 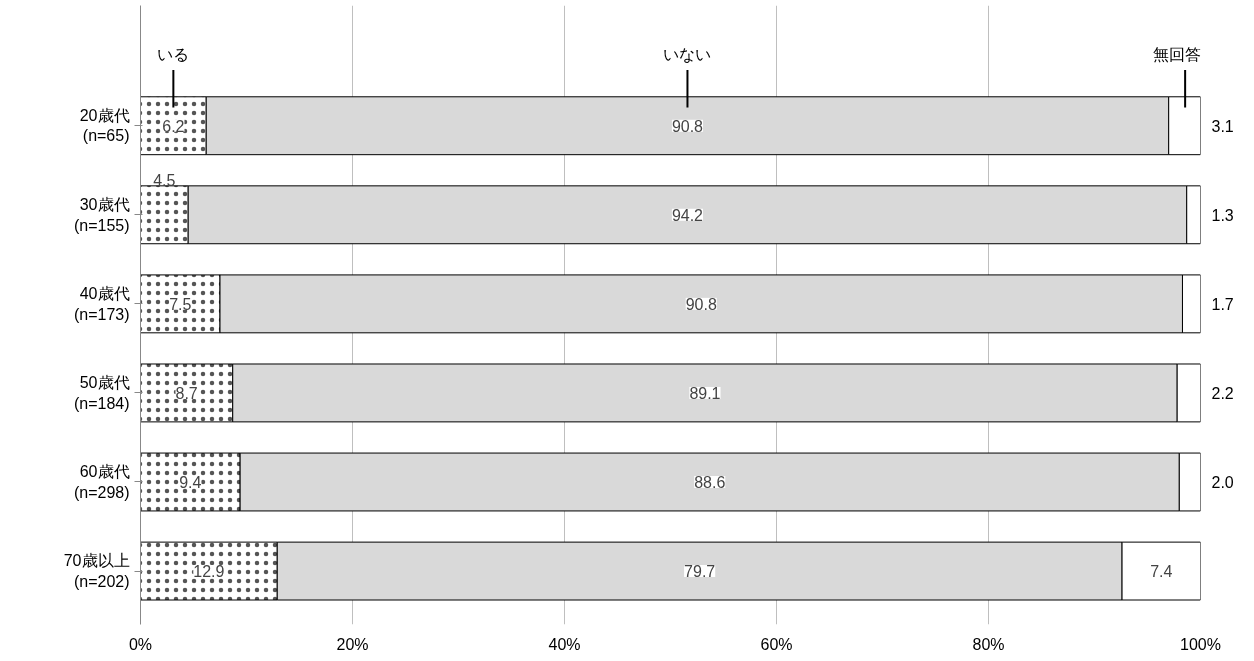 What do you see at coordinates (190, 482) in the screenshot?
I see `data-label: 9.4` at bounding box center [190, 482].